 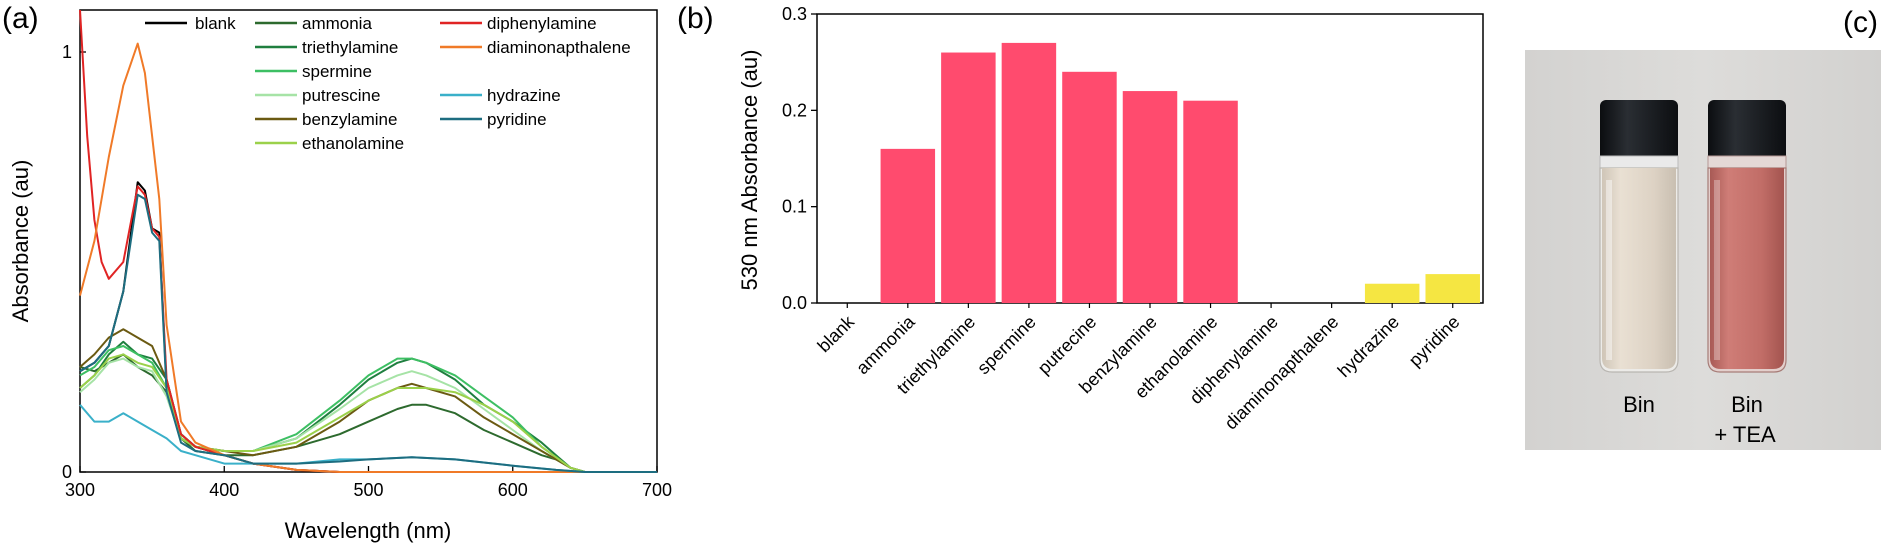 I want to click on photo-background, so click(x=1703, y=250).